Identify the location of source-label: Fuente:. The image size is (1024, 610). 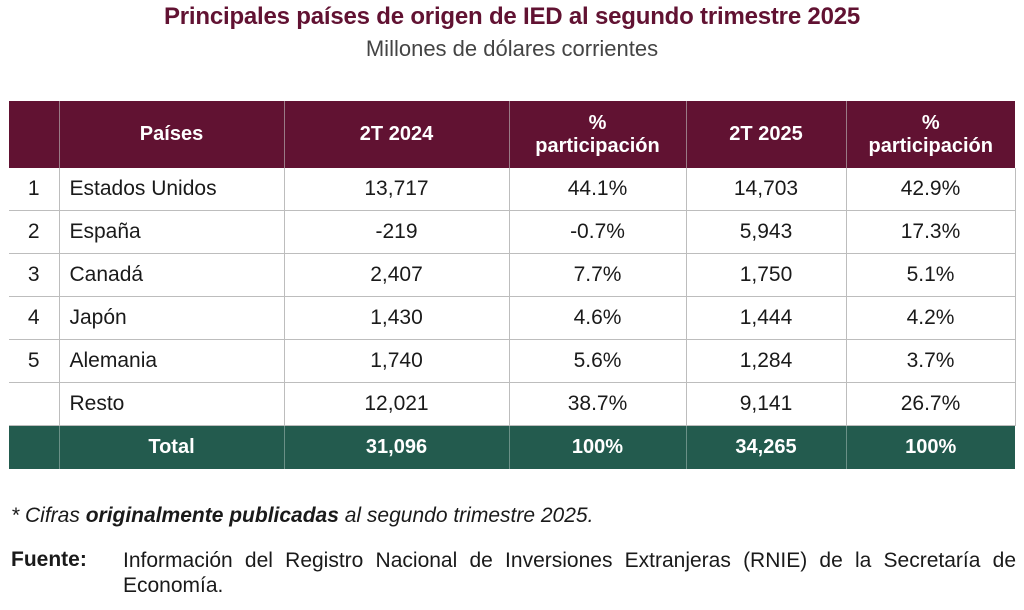
(49, 559).